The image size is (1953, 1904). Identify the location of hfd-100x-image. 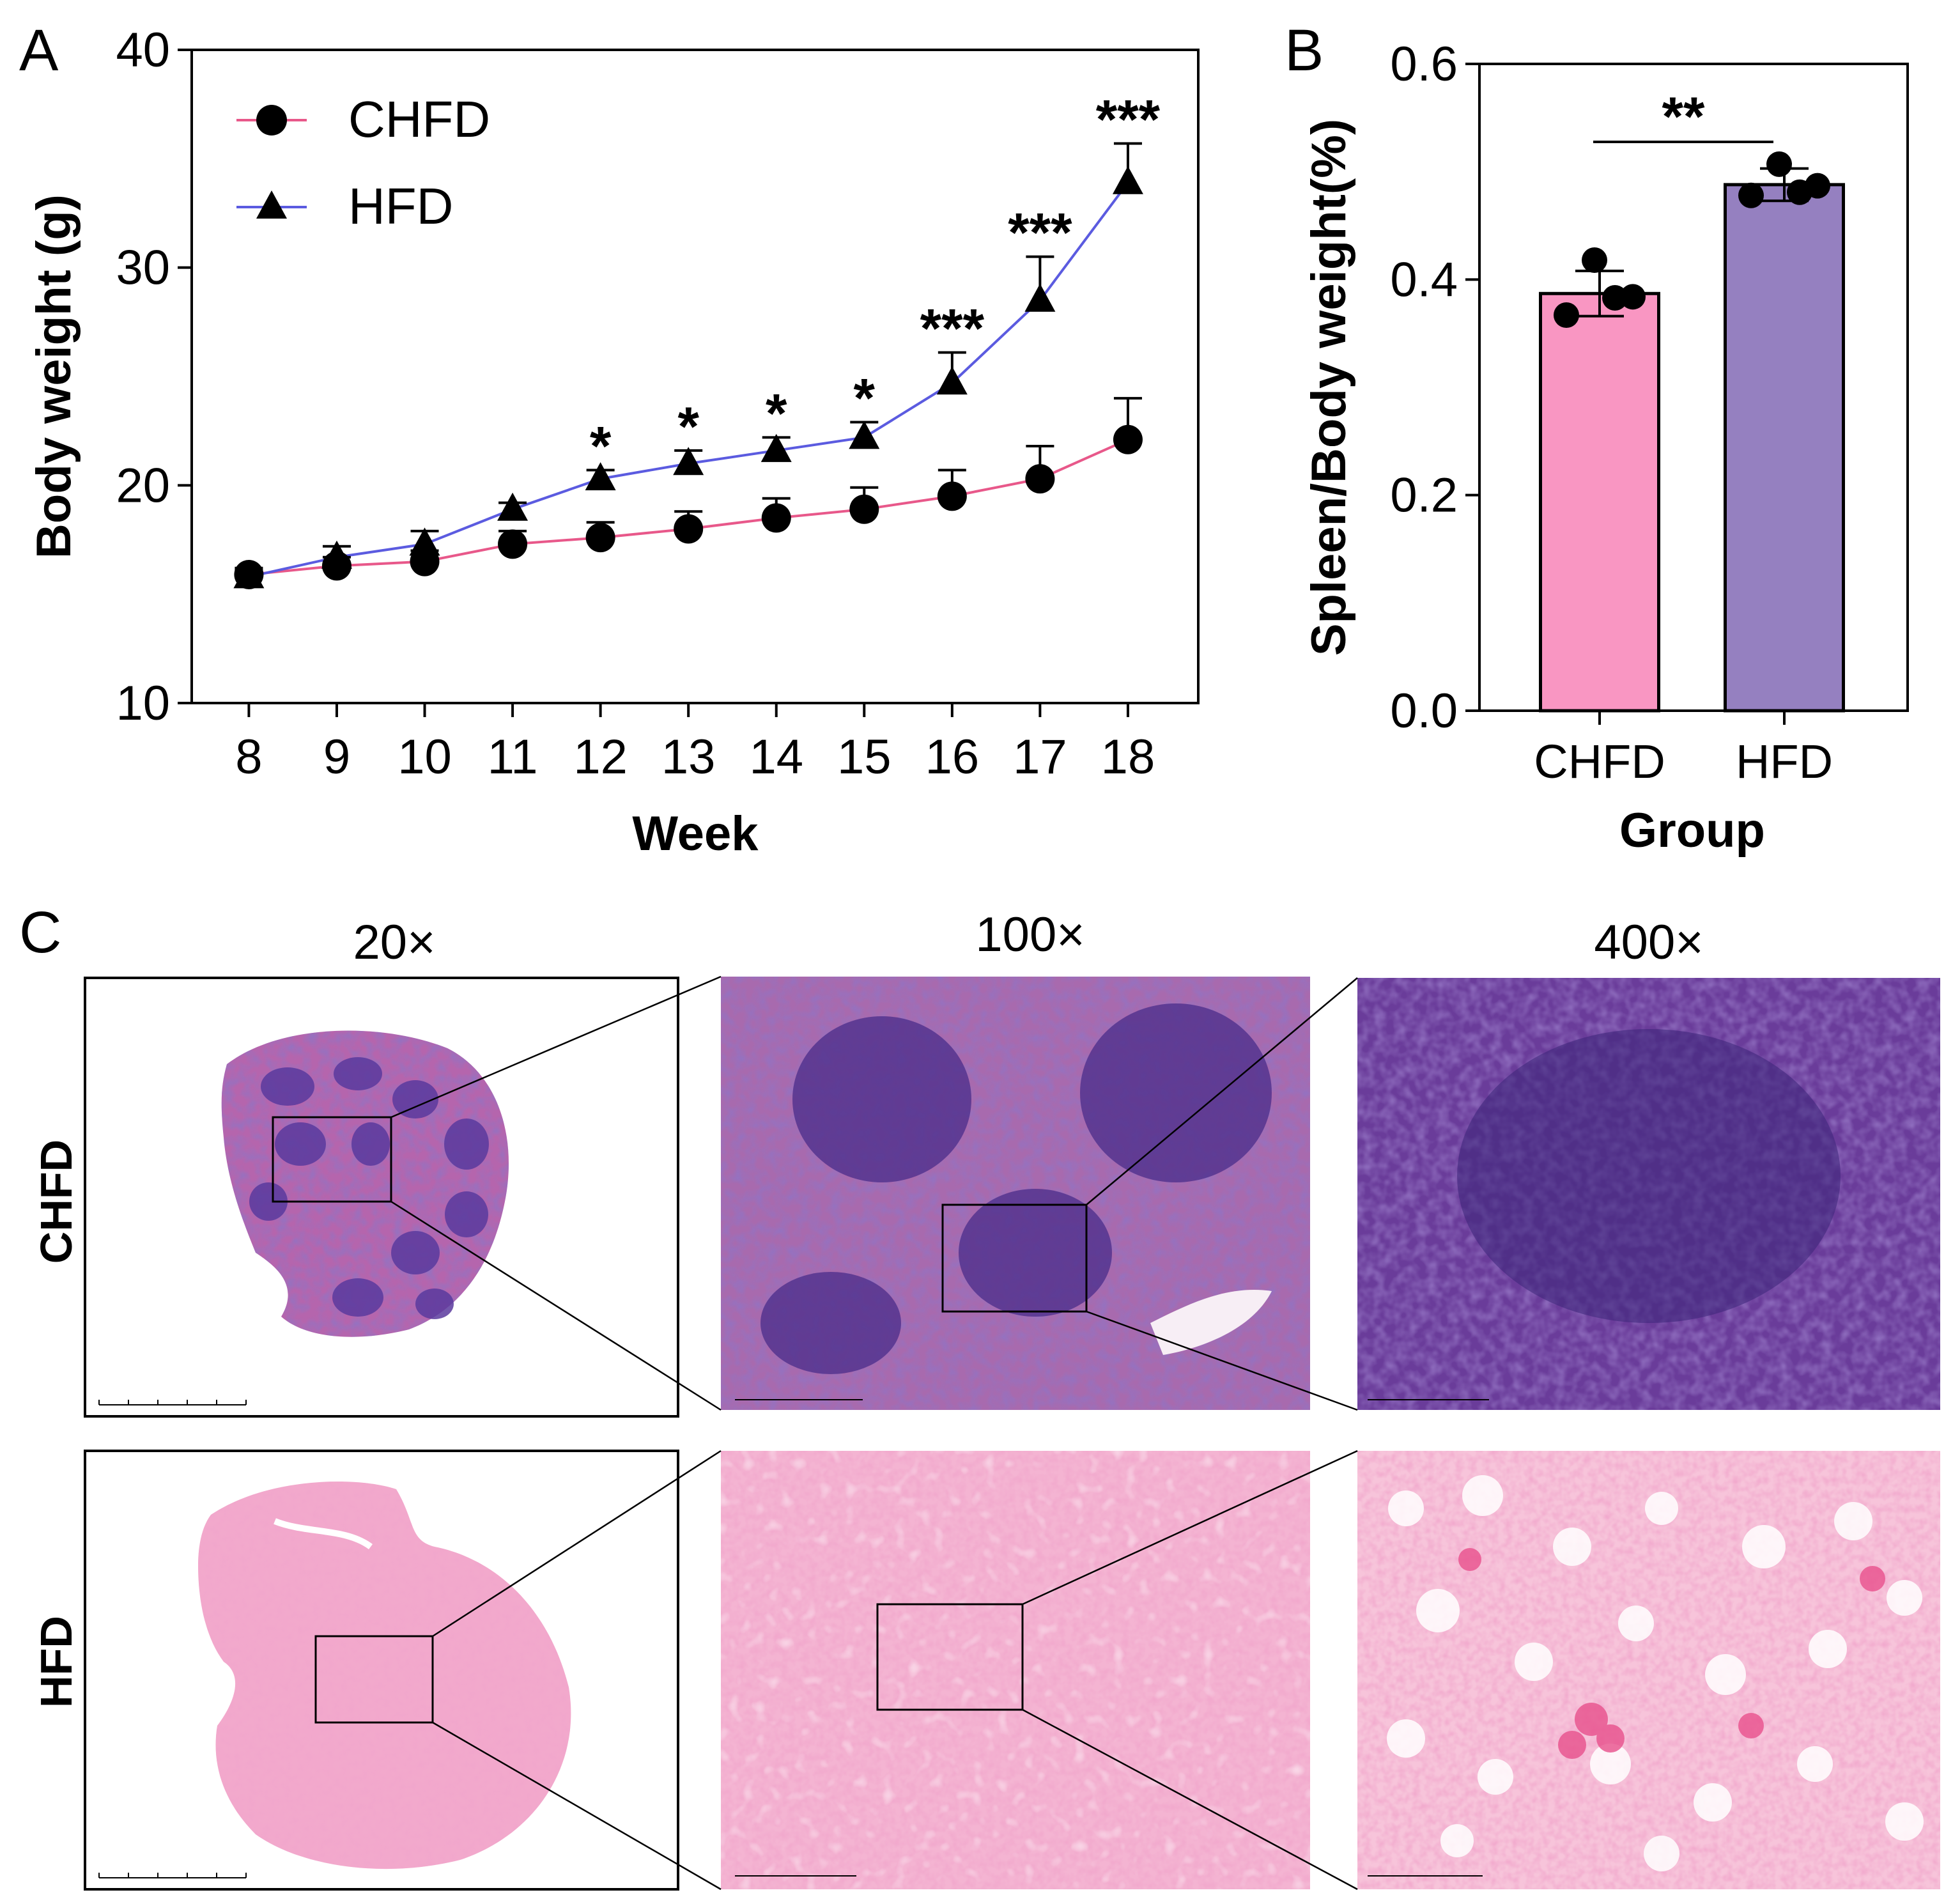
(1015, 1670).